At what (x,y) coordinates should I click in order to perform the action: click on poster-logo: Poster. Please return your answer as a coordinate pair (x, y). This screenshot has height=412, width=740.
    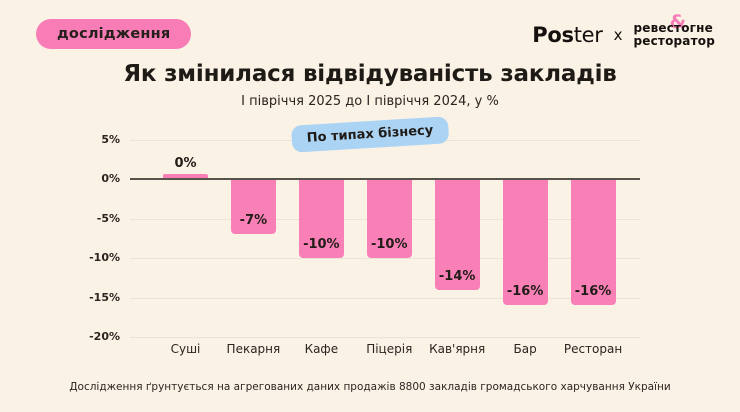
    Looking at the image, I should click on (567, 34).